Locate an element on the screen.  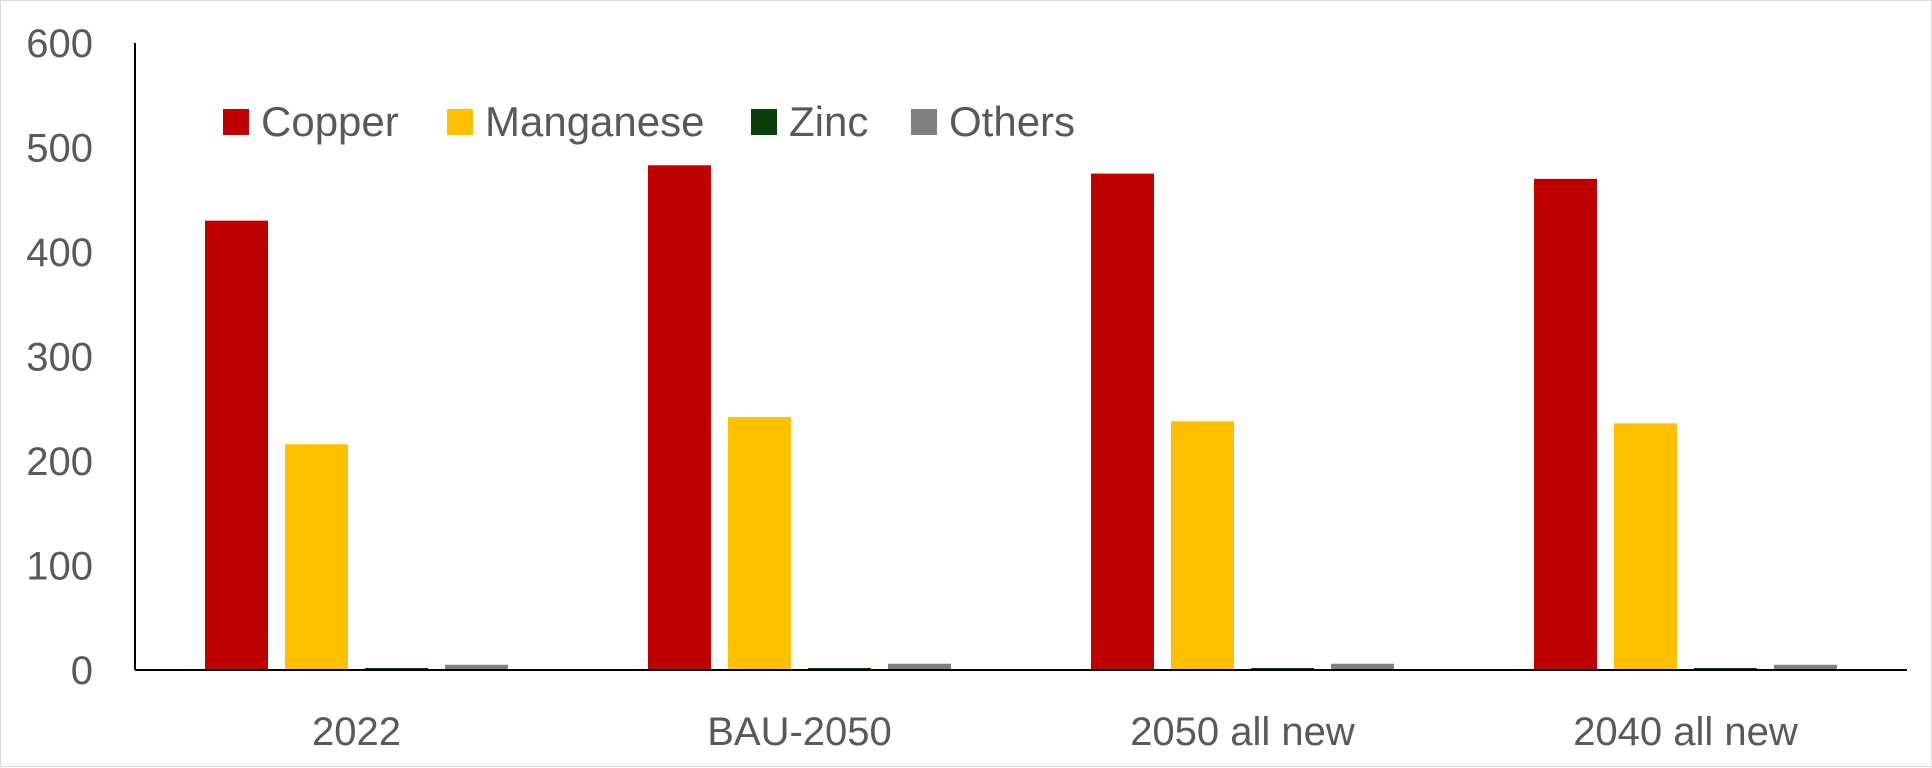
bar-copper-bau-2050 is located at coordinates (679, 417).